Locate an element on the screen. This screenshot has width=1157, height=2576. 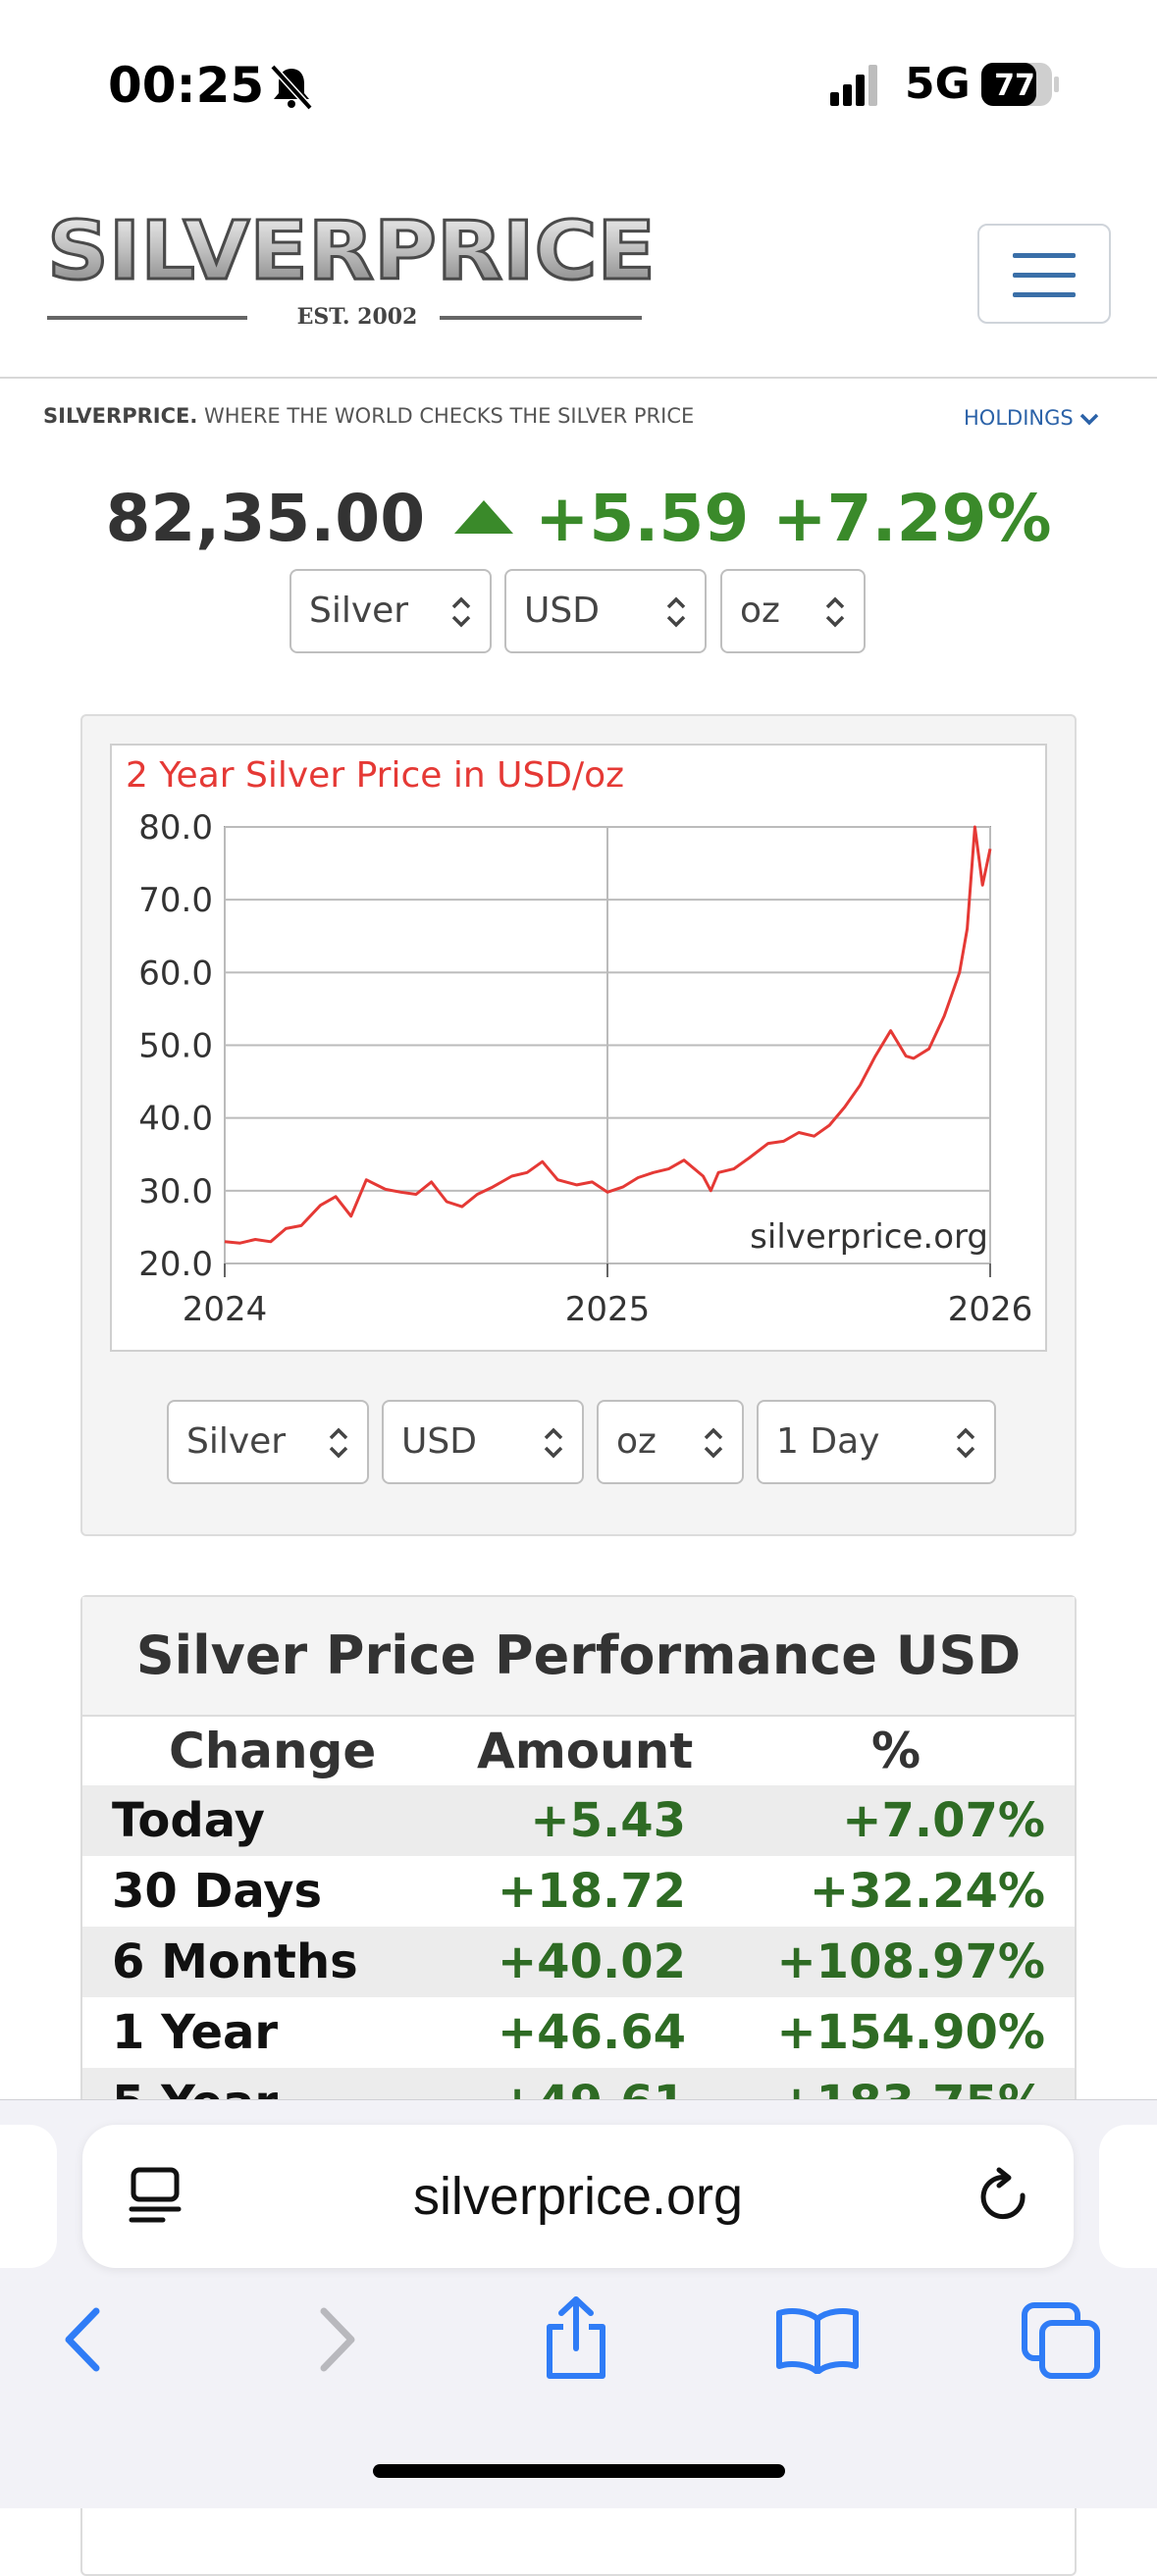
row-label: 1 Year is located at coordinates (196, 2032).